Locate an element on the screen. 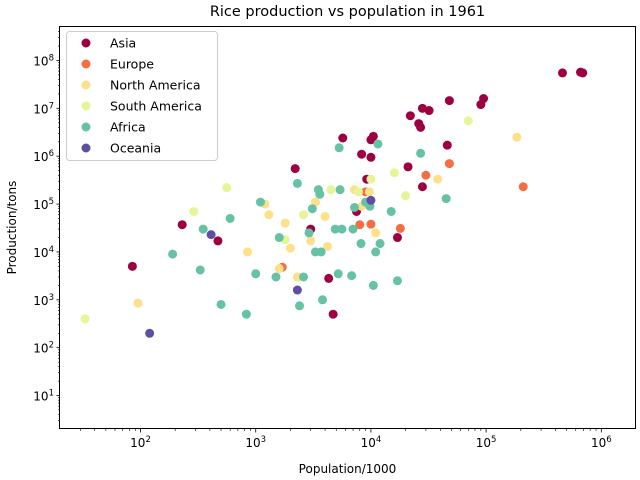 This screenshot has height=480, width=640. y-tick-label: 107 is located at coordinates (43, 108).